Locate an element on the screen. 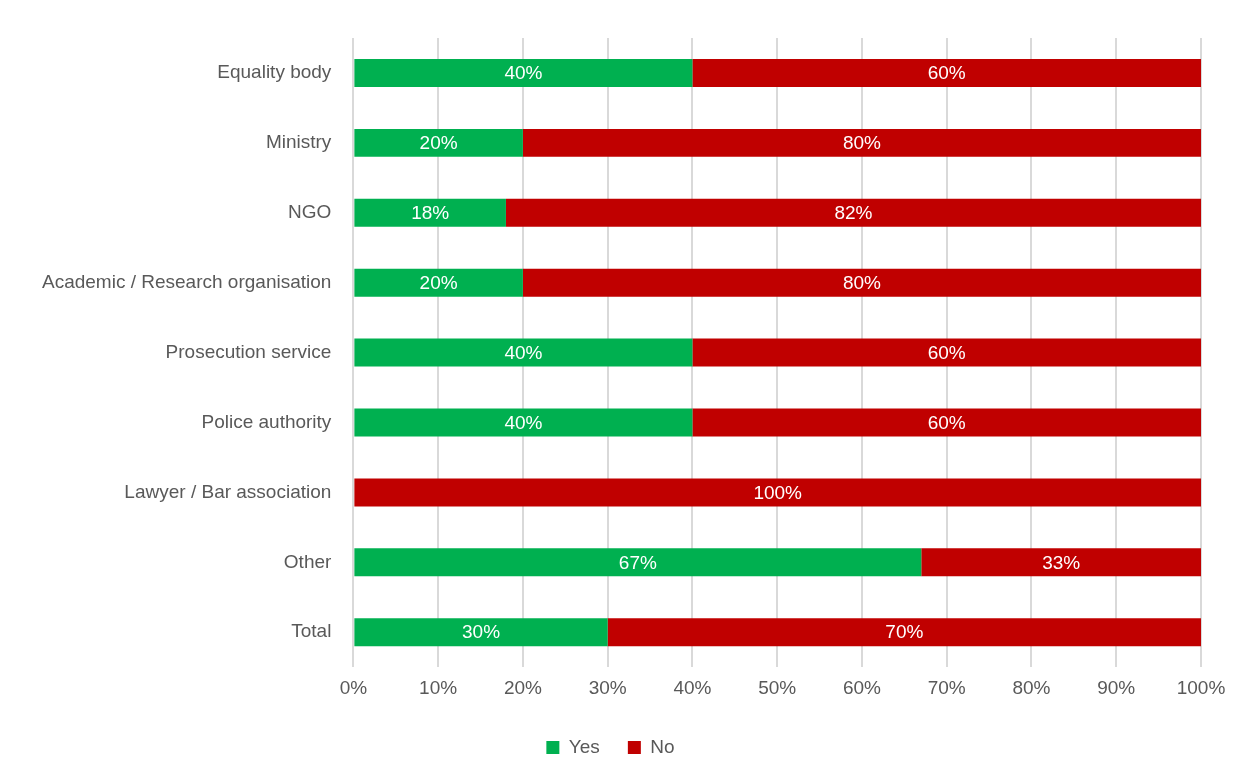 The height and width of the screenshot is (781, 1256). y-tick-label: Academic / Research organisation is located at coordinates (186, 281).